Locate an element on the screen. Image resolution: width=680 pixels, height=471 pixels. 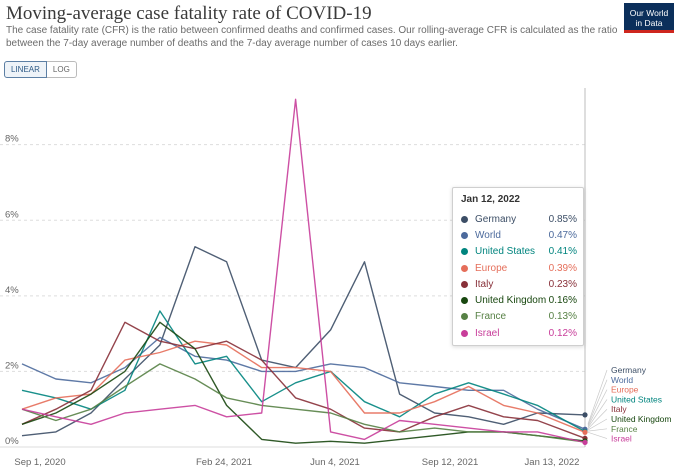
tooltip-row: France 0.13% is located at coordinates (518, 317).